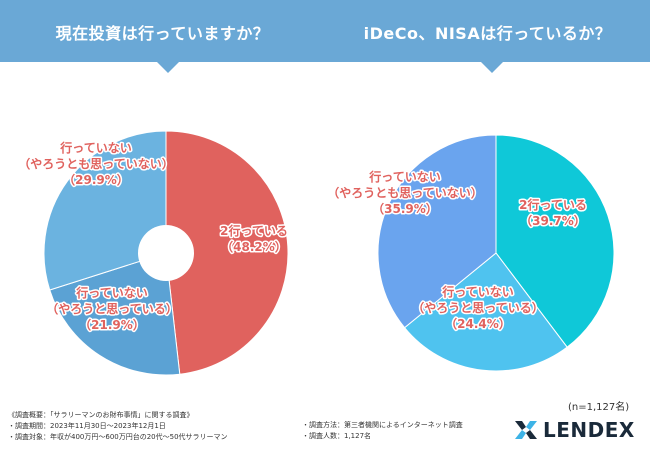  I want to click on title-banner-left: 現在投資は行っていますか？, so click(162, 31).